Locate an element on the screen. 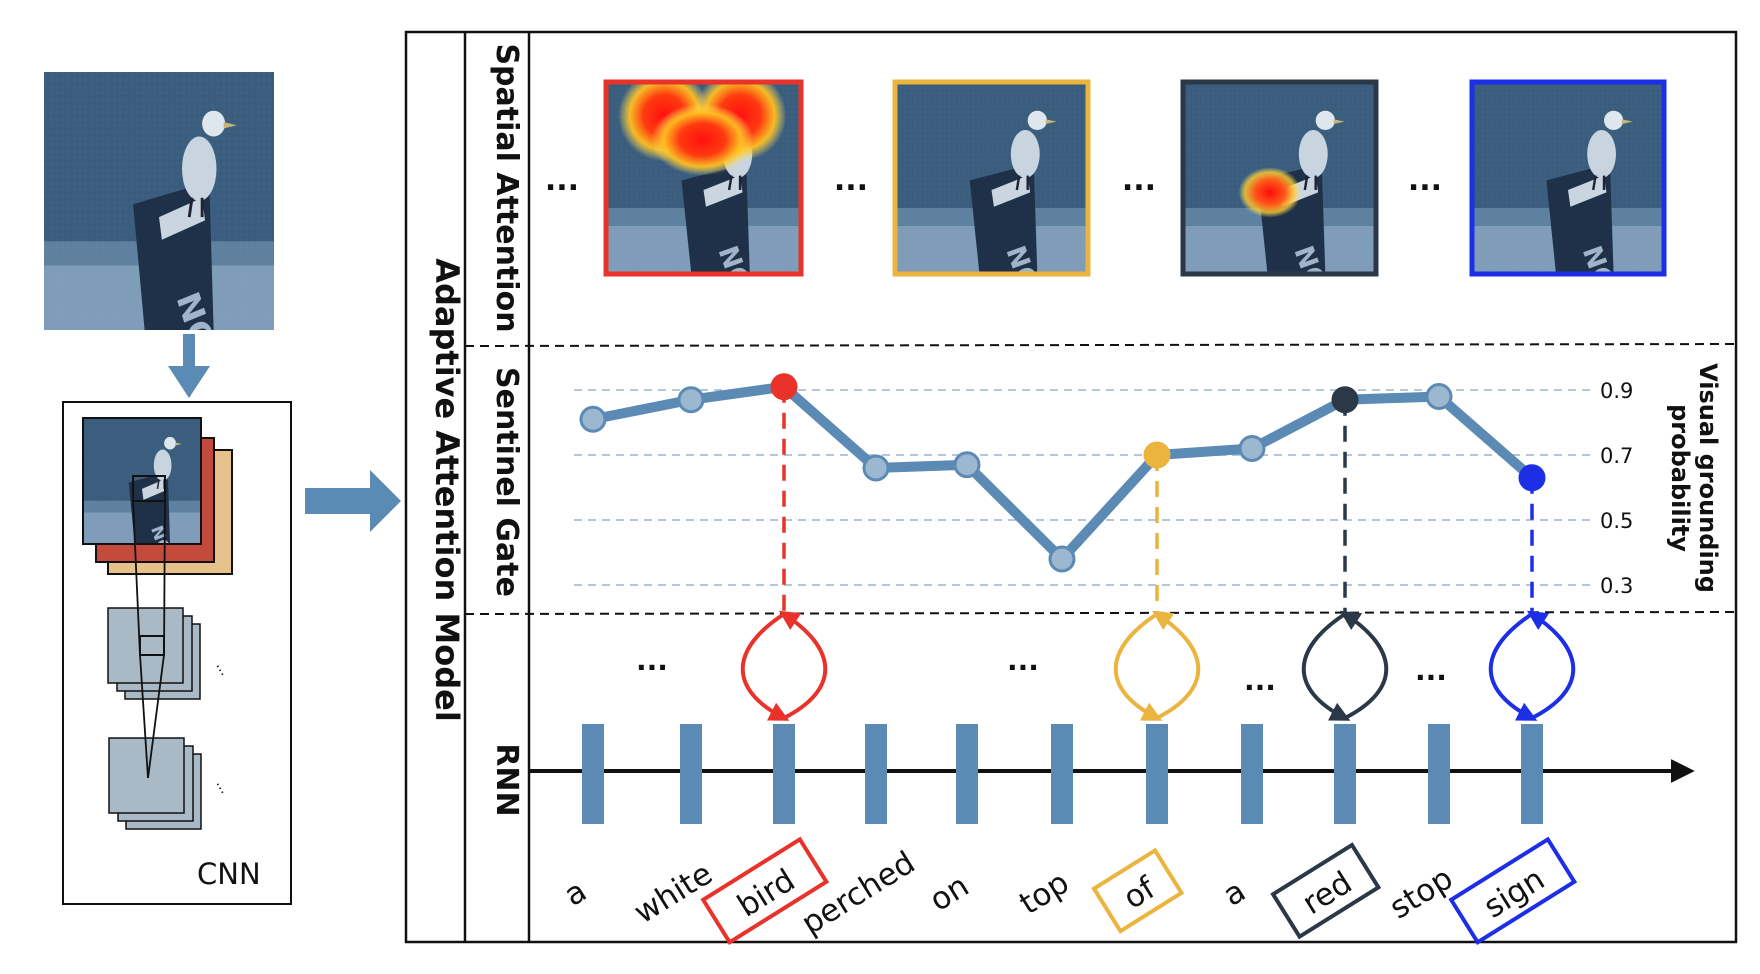 Image resolution: width=1760 pixels, height=974 pixels. data-point-top is located at coordinates (1062, 559).